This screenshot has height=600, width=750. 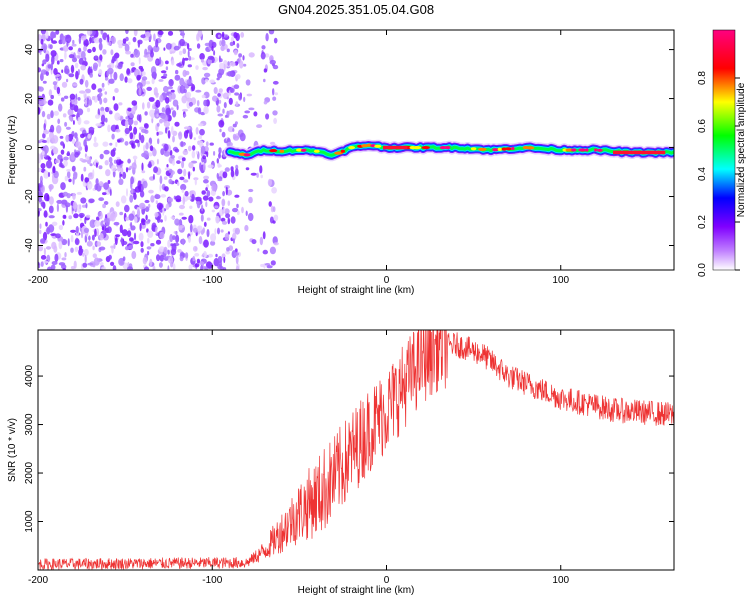 What do you see at coordinates (387, 280) in the screenshot?
I see `x-tick-label: 0` at bounding box center [387, 280].